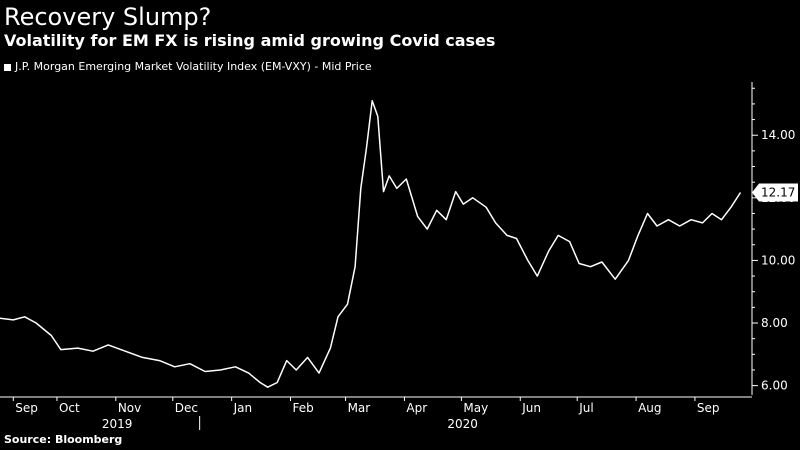 Image resolution: width=800 pixels, height=450 pixels. What do you see at coordinates (585, 408) in the screenshot?
I see `x-tick-label: Jul` at bounding box center [585, 408].